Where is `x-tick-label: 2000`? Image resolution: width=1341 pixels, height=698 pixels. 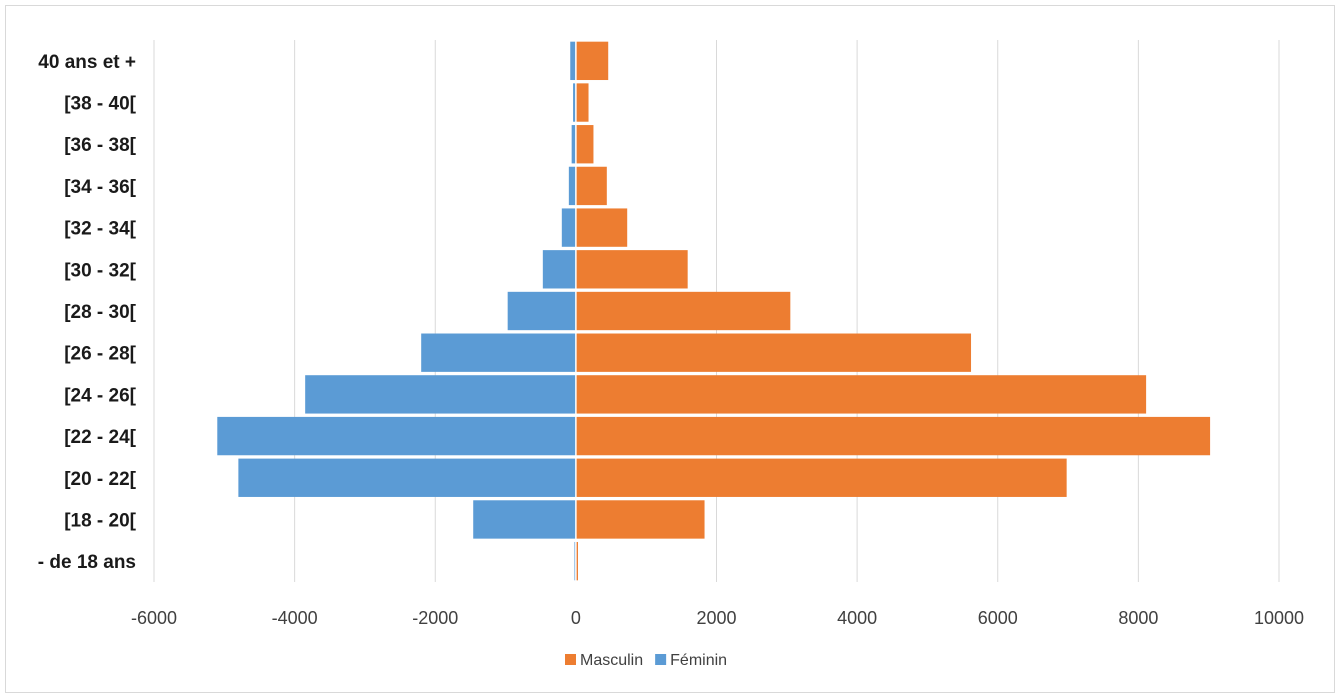
x-tick-label: 2000 is located at coordinates (716, 618).